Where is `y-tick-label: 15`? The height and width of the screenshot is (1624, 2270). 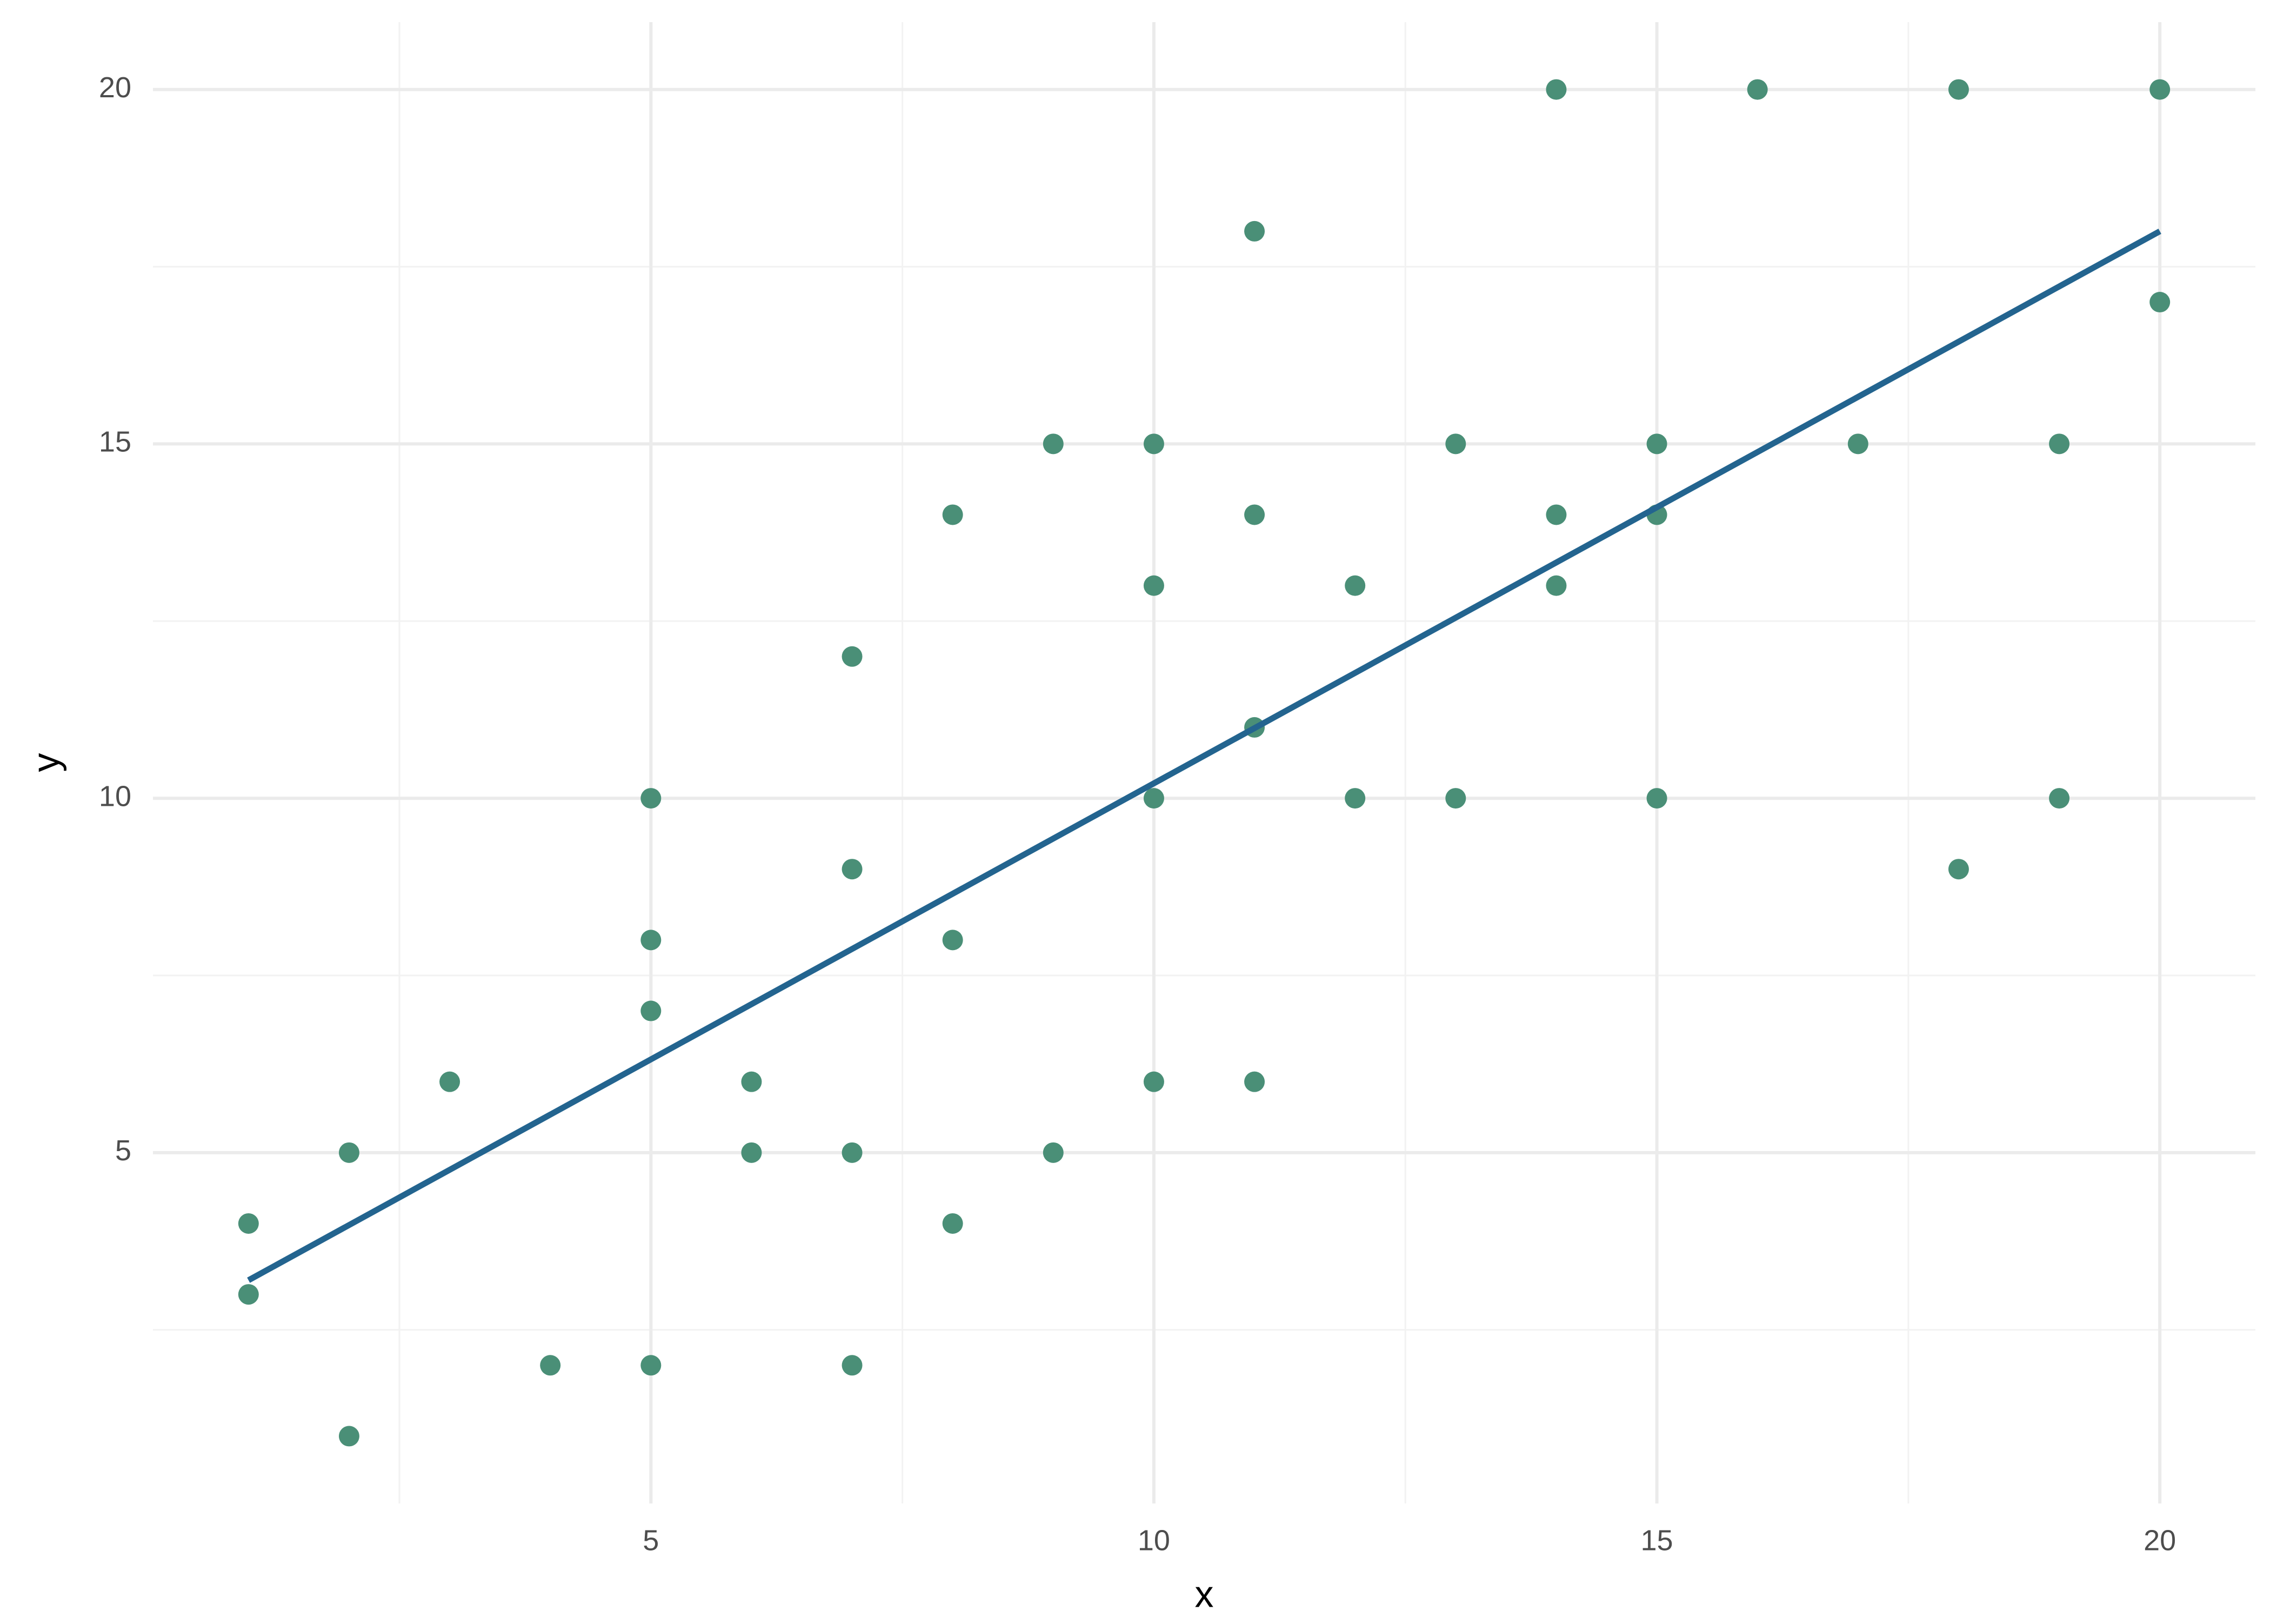
y-tick-label: 15 is located at coordinates (115, 442).